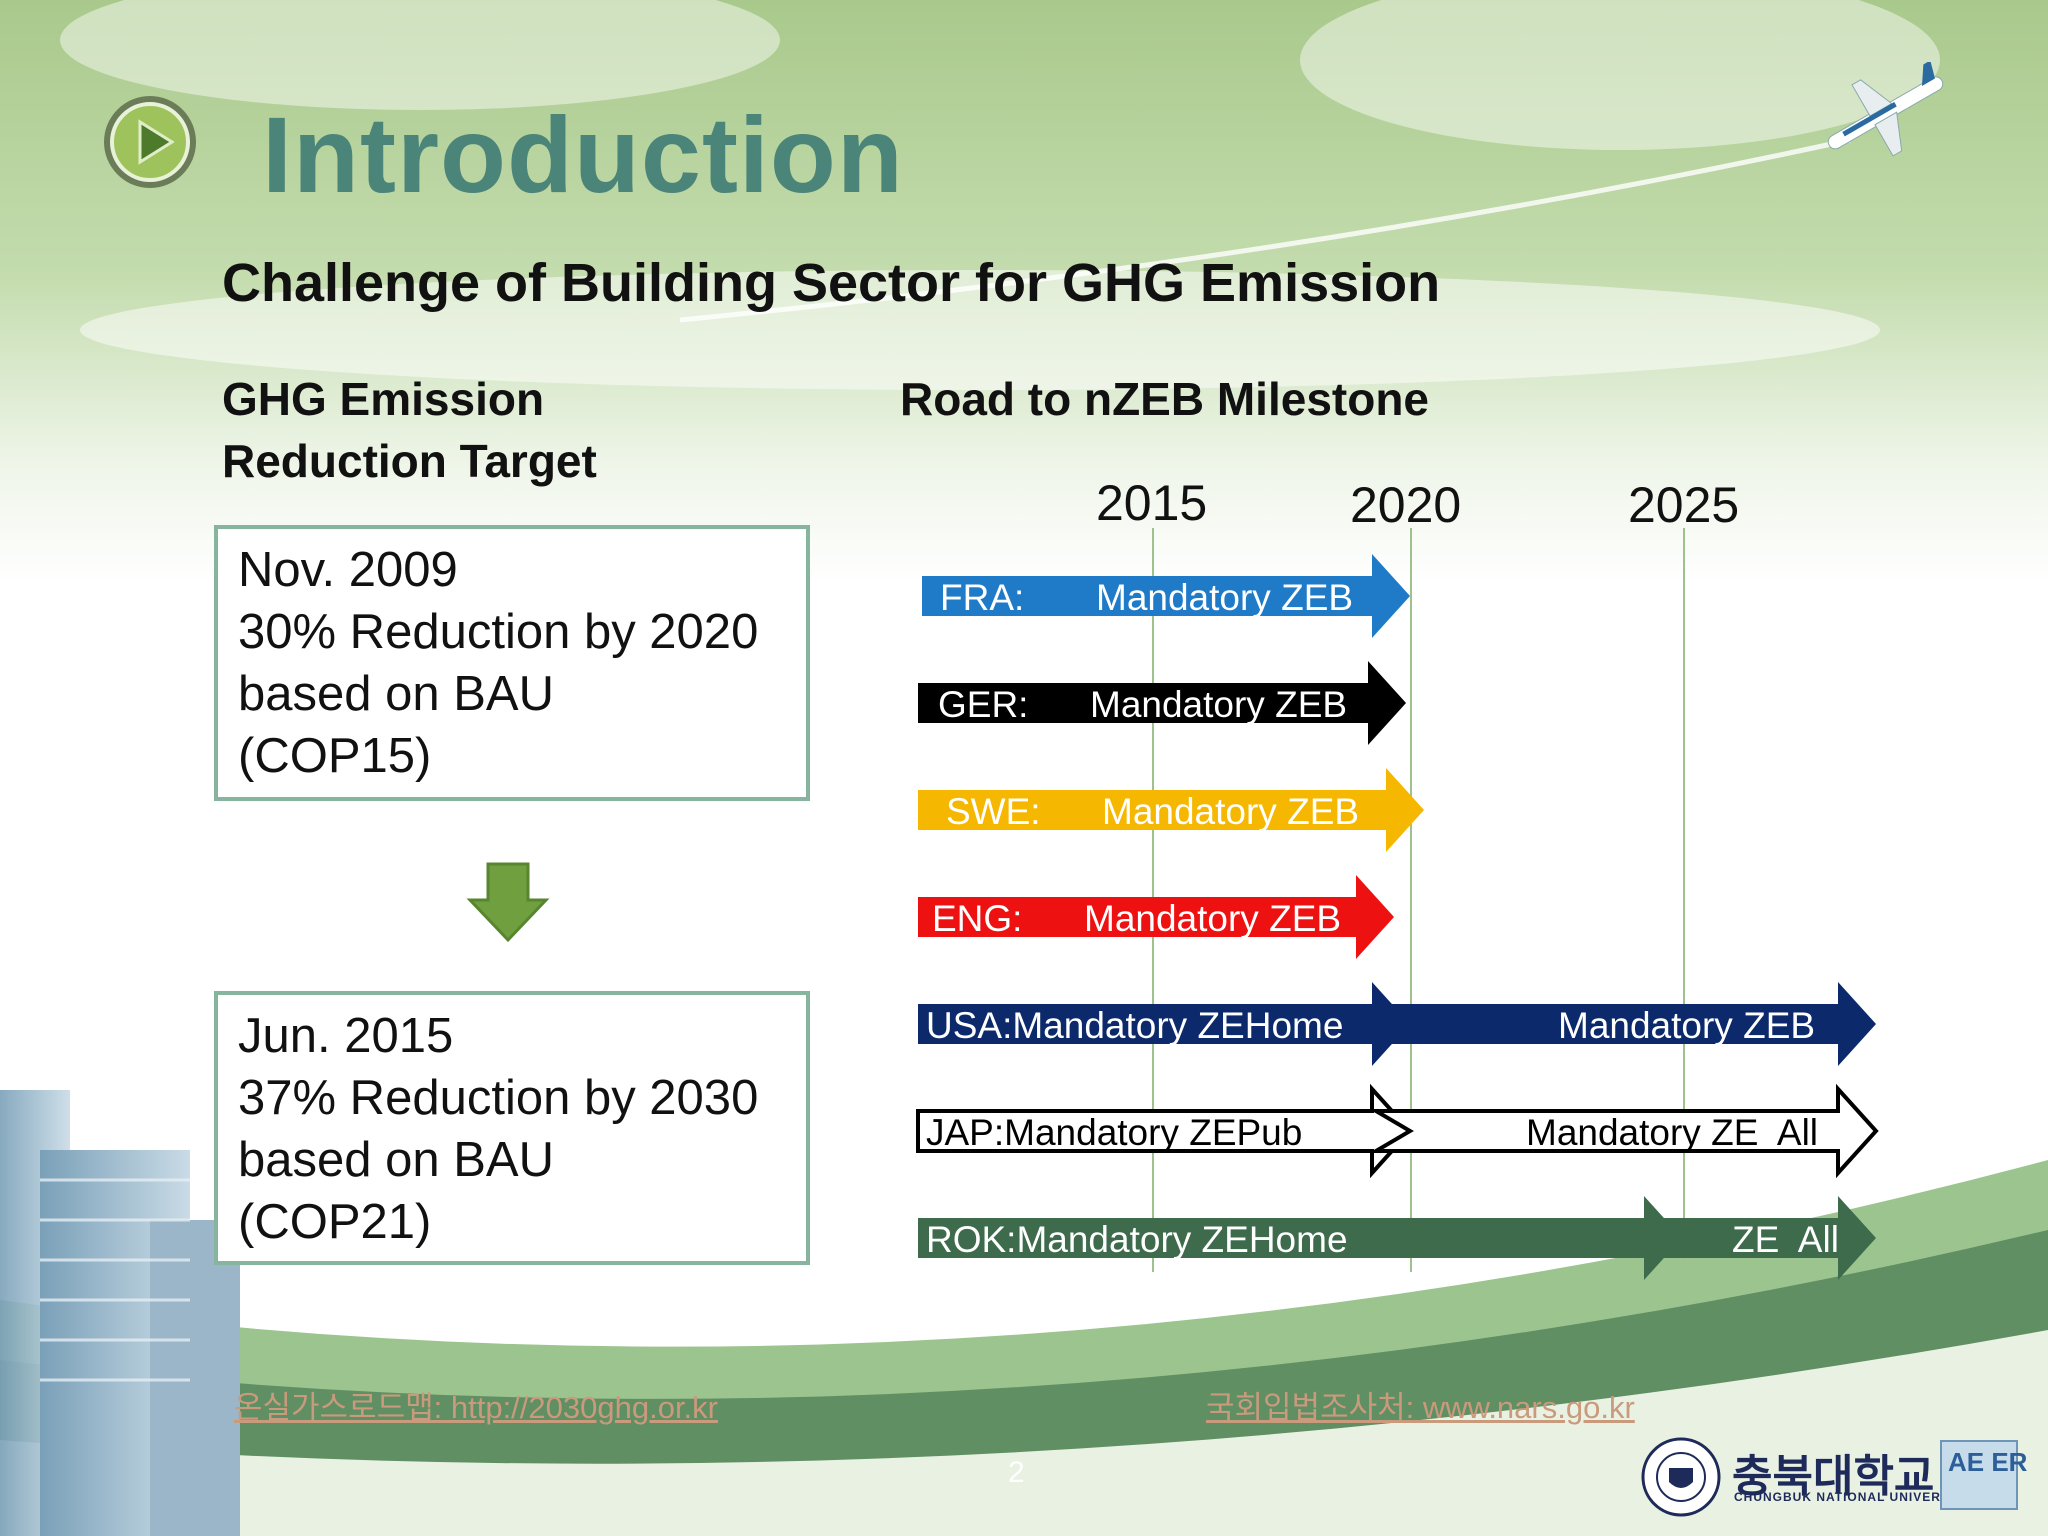  What do you see at coordinates (508, 902) in the screenshot?
I see `down-arrow-icon` at bounding box center [508, 902].